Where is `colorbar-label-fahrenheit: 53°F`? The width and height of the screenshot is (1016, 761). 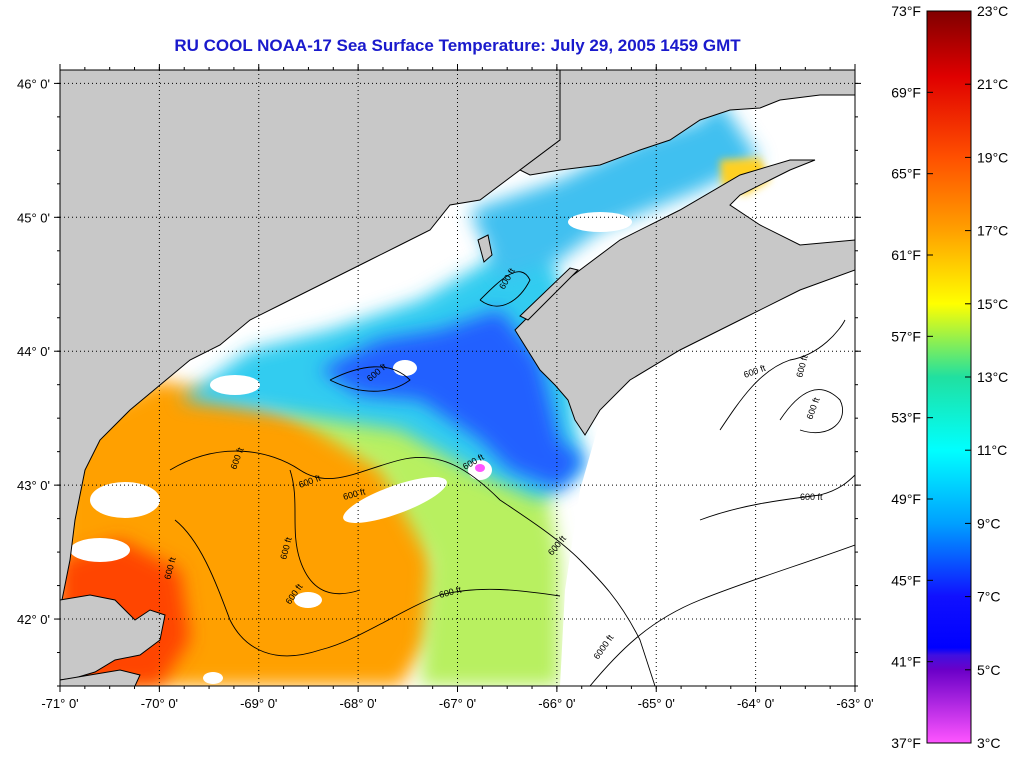 colorbar-label-fahrenheit: 53°F is located at coordinates (906, 418).